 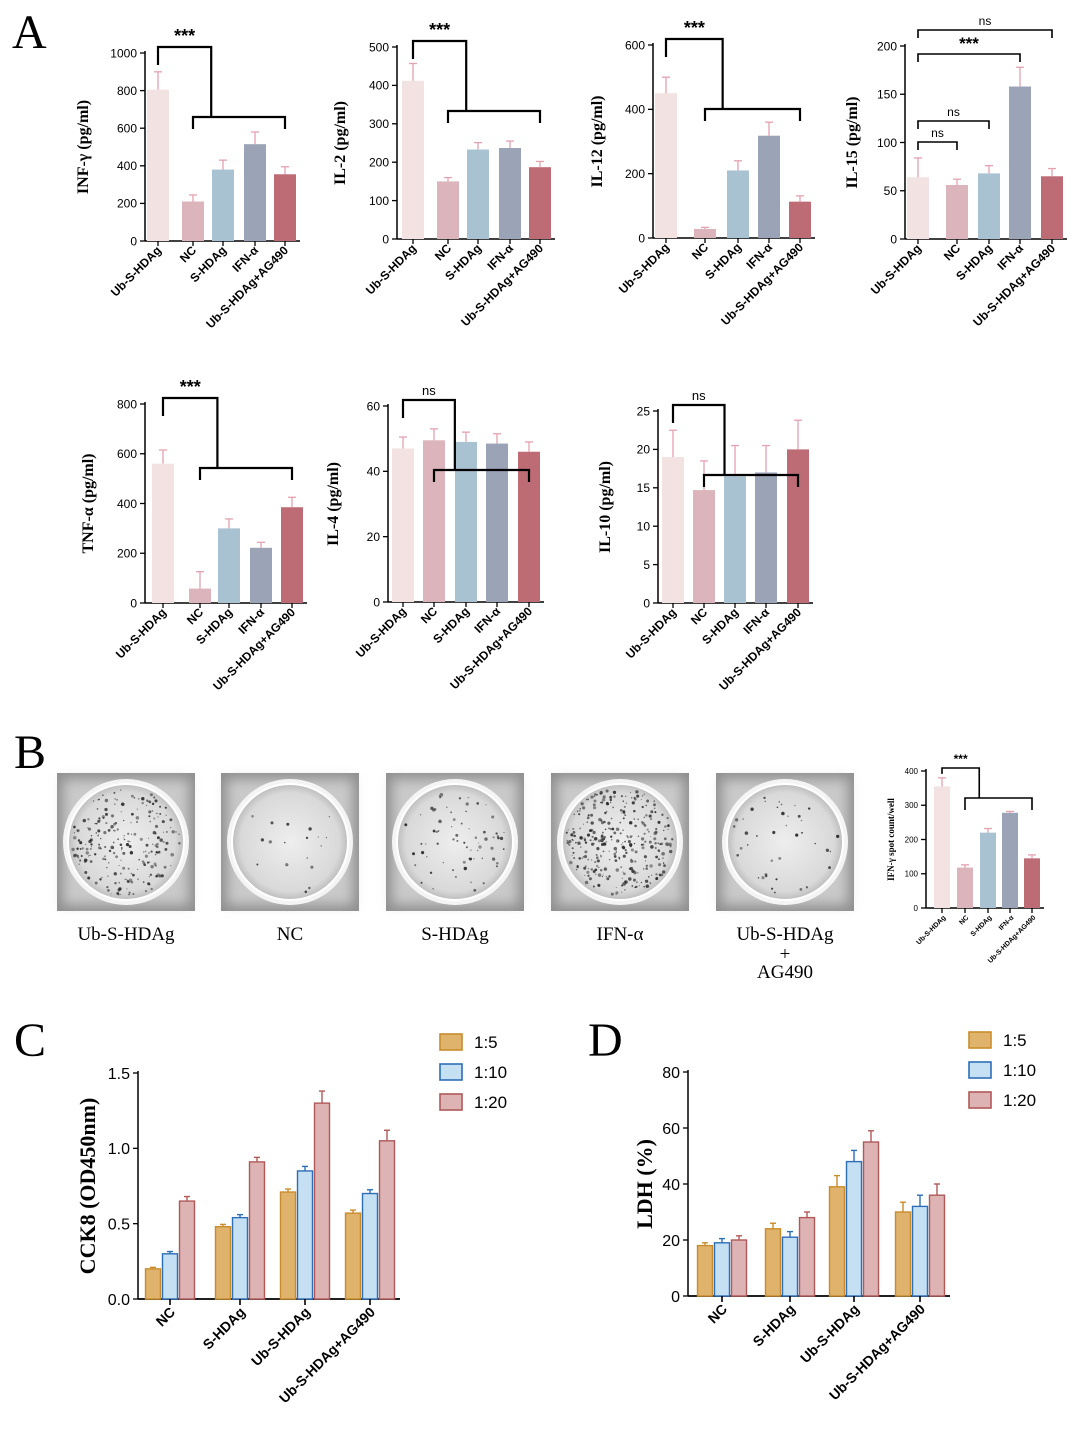 I want to click on elispot-well-0: Ub-S-HDAg, so click(x=126, y=859).